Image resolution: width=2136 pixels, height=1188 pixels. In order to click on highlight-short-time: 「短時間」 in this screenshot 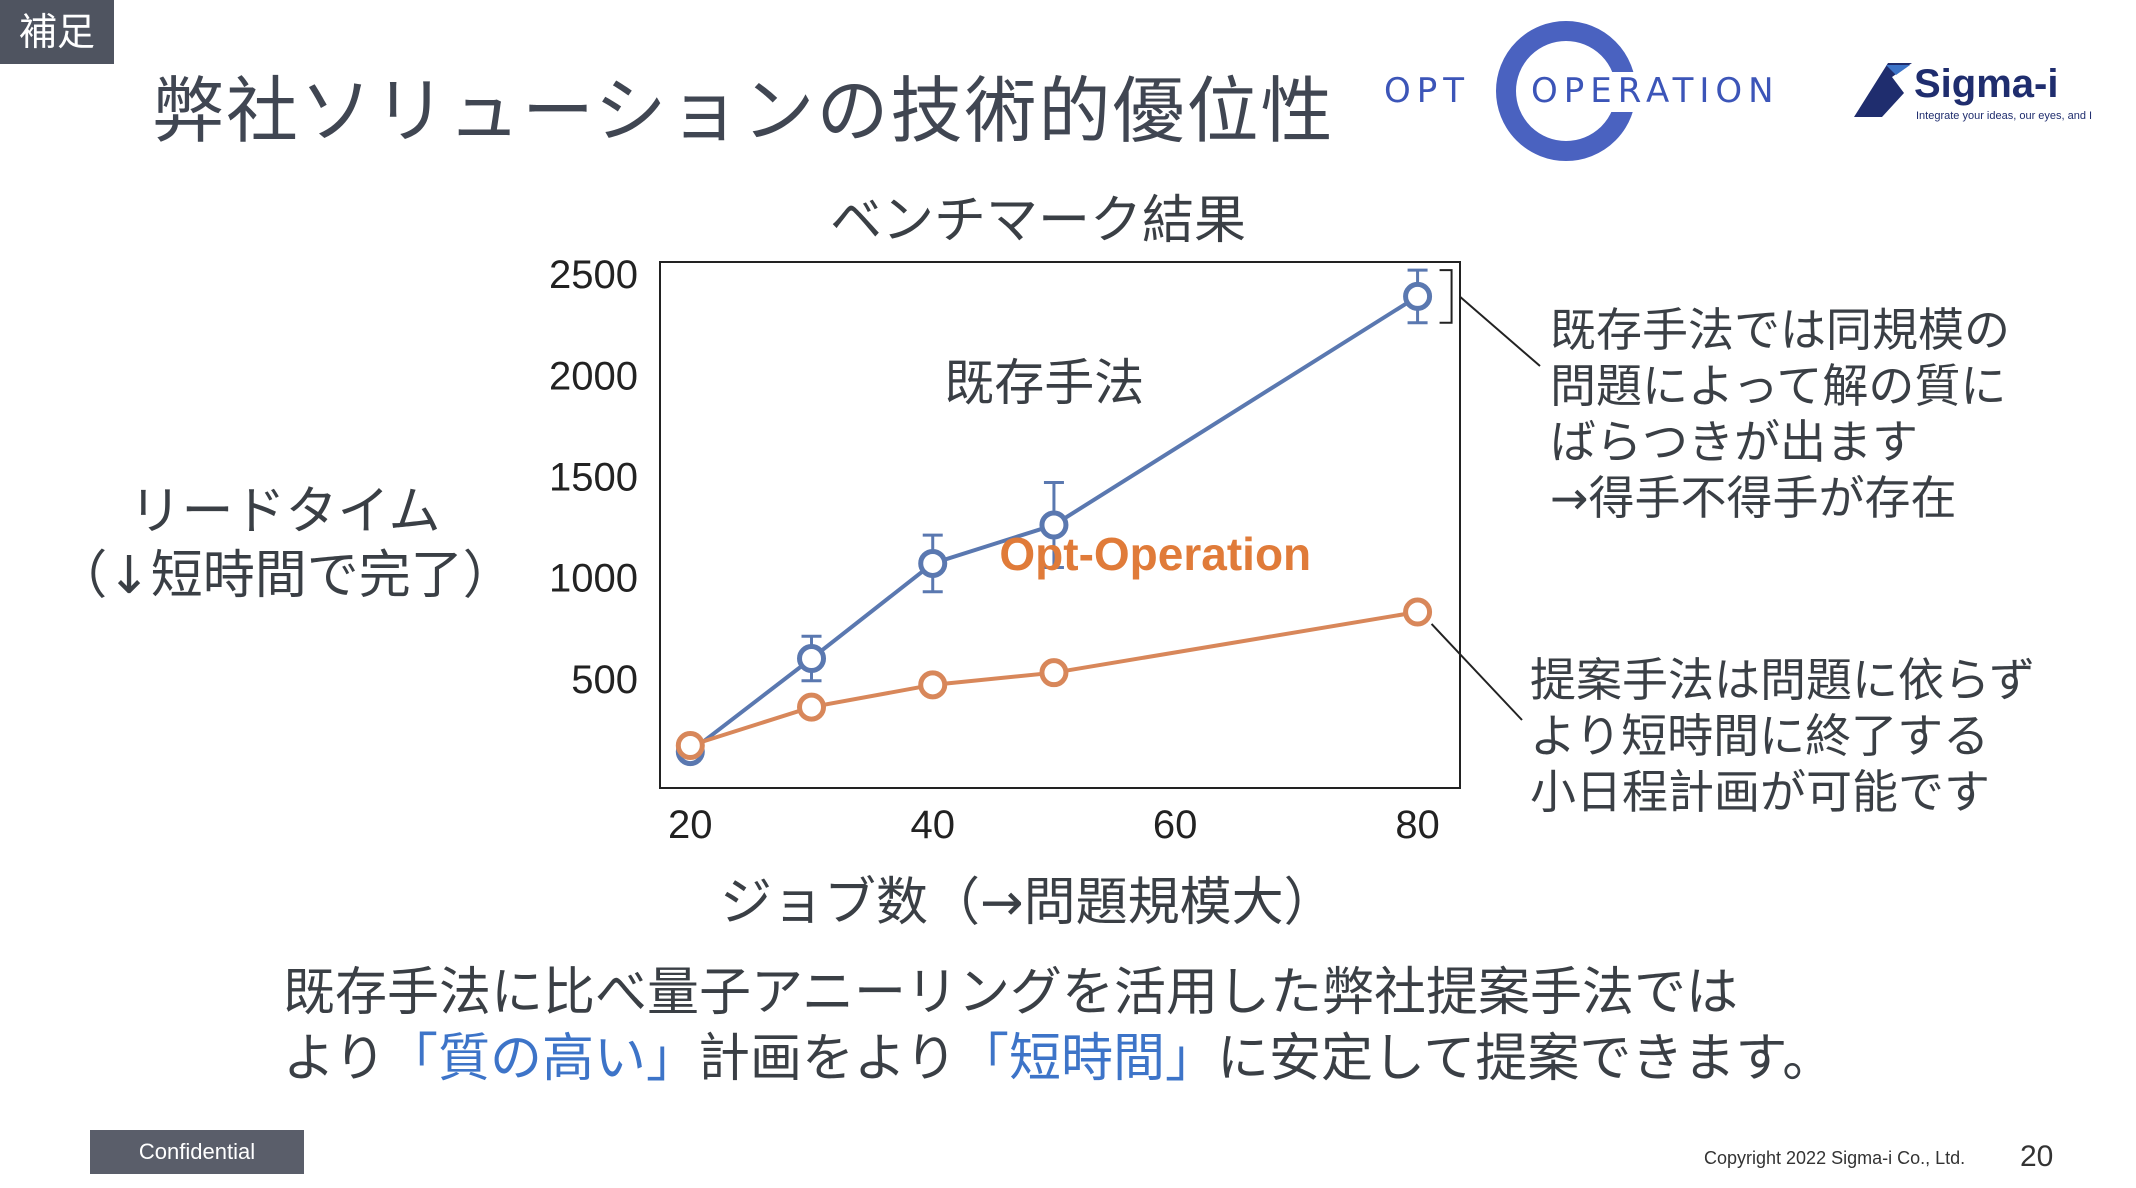, I will do `click(1086, 1059)`.